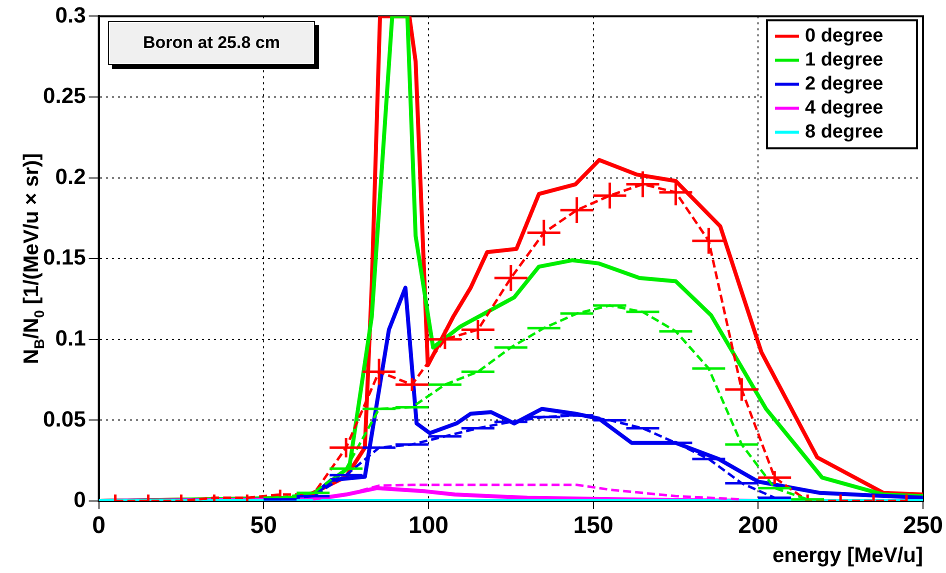  I want to click on legend-label: 1 degree, so click(844, 59).